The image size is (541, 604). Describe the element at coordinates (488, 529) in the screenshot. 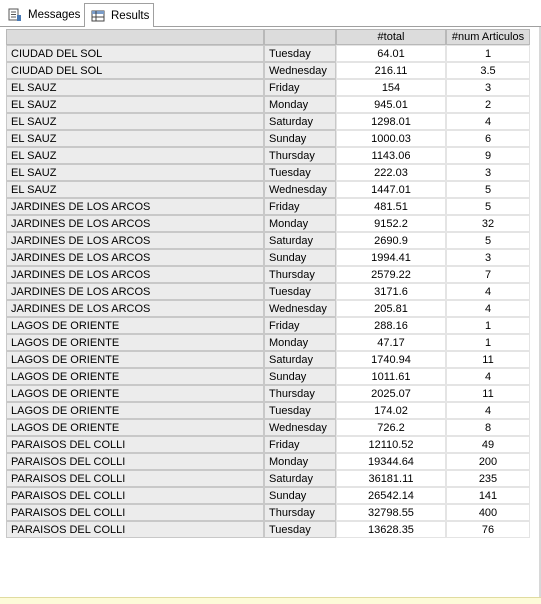

I see `cell-num-articulos: 76` at that location.